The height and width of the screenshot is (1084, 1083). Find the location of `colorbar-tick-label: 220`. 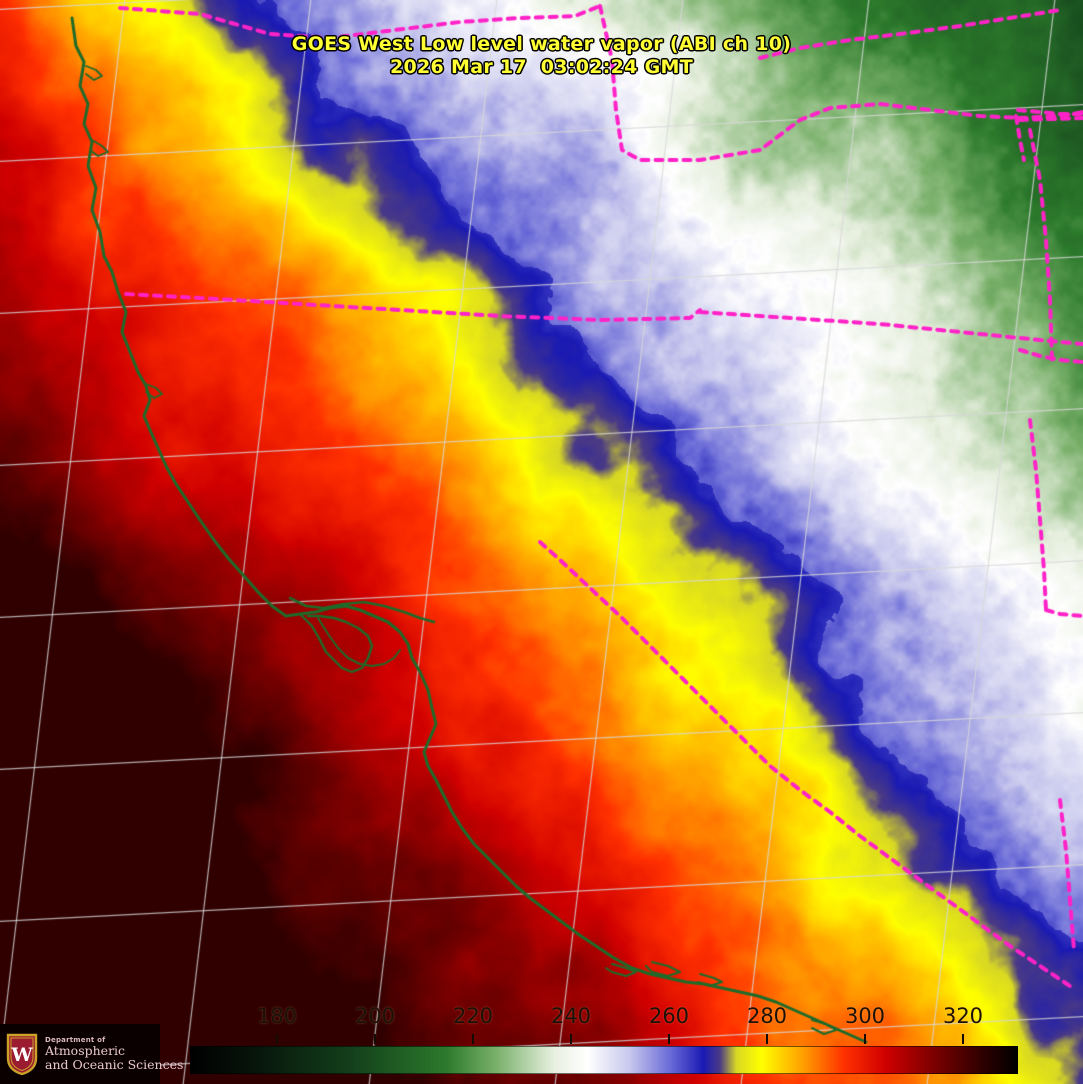

colorbar-tick-label: 220 is located at coordinates (473, 1016).